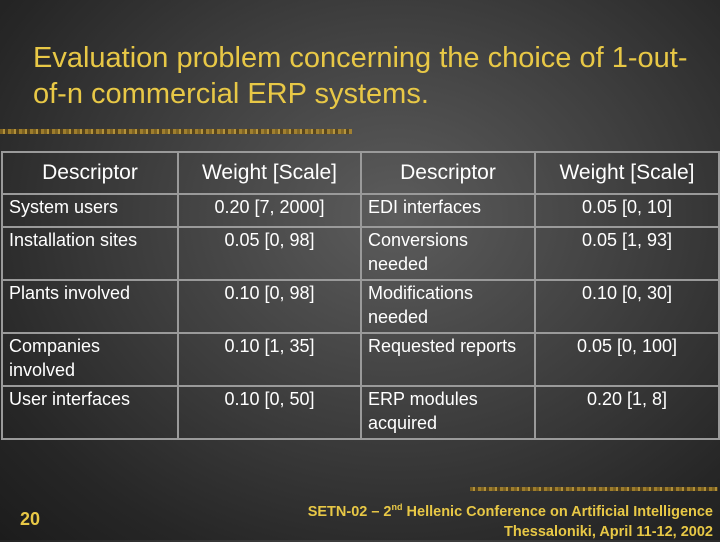 The width and height of the screenshot is (720, 542). What do you see at coordinates (269, 306) in the screenshot?
I see `weight-cell: 0.10 [0, 98]` at bounding box center [269, 306].